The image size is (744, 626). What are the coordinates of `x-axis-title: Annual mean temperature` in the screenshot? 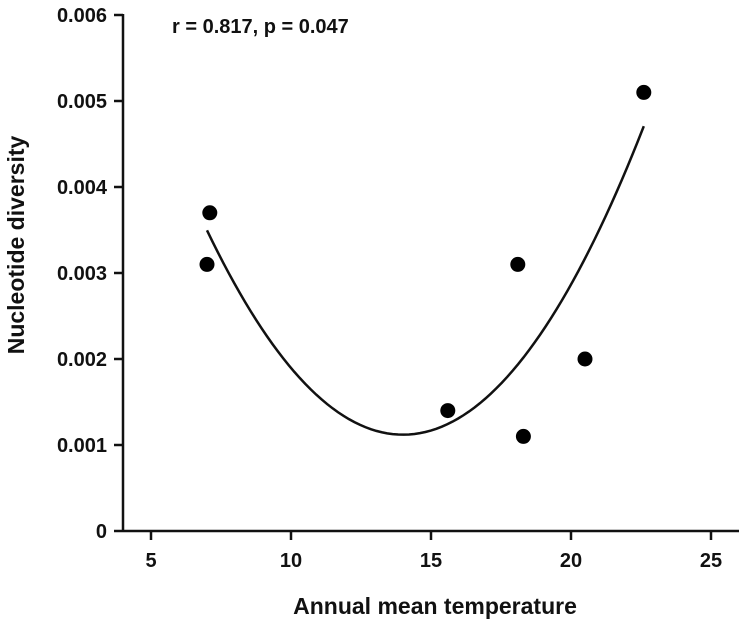 It's located at (435, 606).